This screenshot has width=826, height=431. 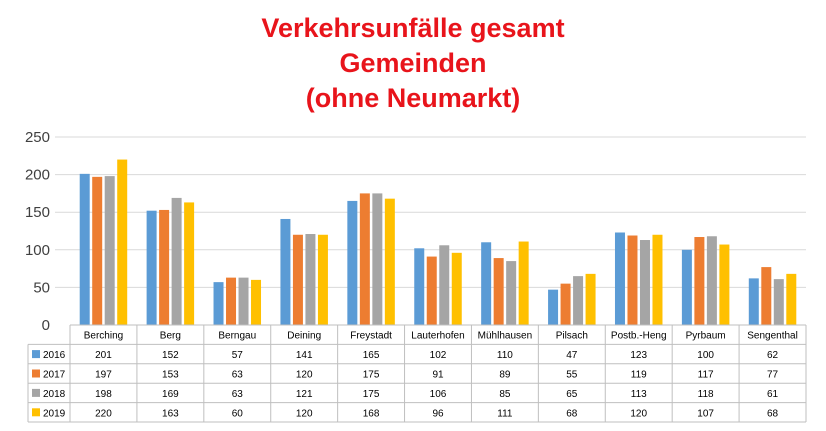 What do you see at coordinates (486, 283) in the screenshot?
I see `bar-2016-Mühlhausen` at bounding box center [486, 283].